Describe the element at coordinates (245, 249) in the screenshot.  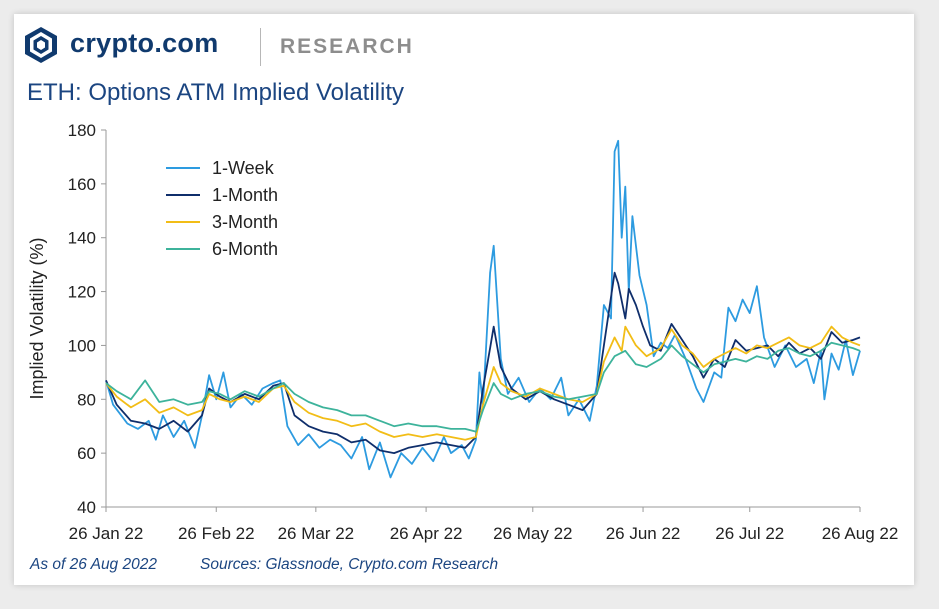
I see `legend-label-6-month: 6-Month` at that location.